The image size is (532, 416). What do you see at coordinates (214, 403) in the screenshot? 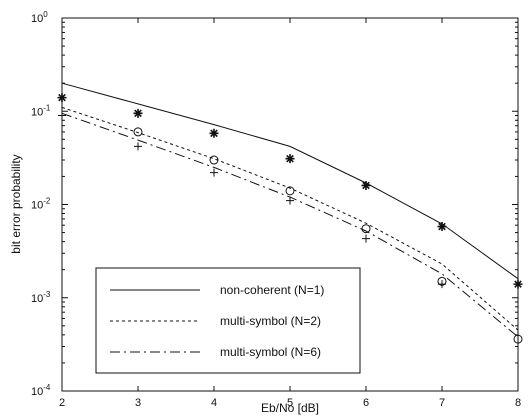
I see `x-tick-label: 4` at bounding box center [214, 403].